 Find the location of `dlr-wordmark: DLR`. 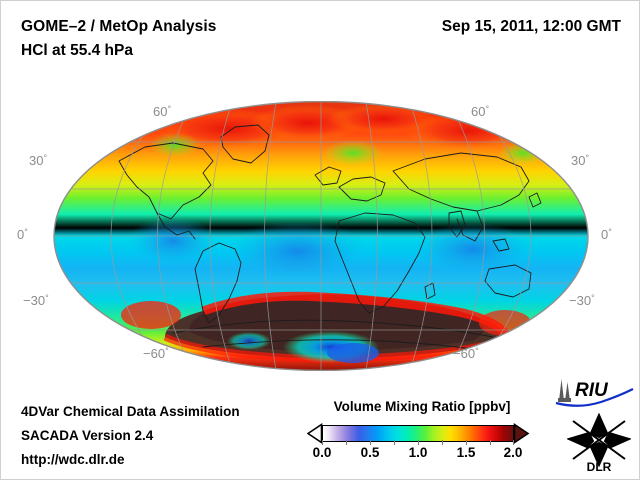

dlr-wordmark: DLR is located at coordinates (599, 466).